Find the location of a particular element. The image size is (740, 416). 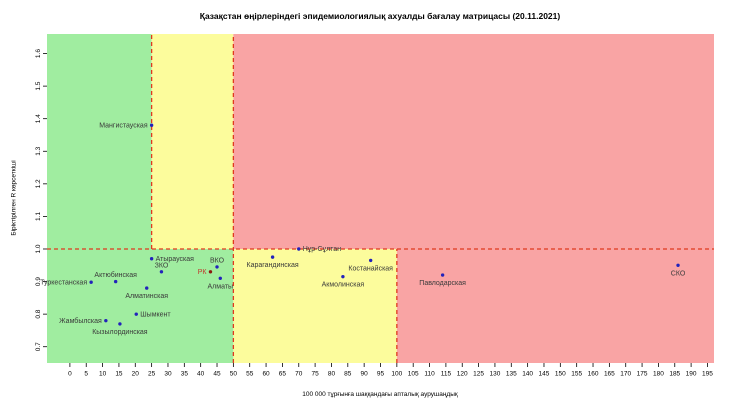

x-tick-label: 190 is located at coordinates (691, 374).